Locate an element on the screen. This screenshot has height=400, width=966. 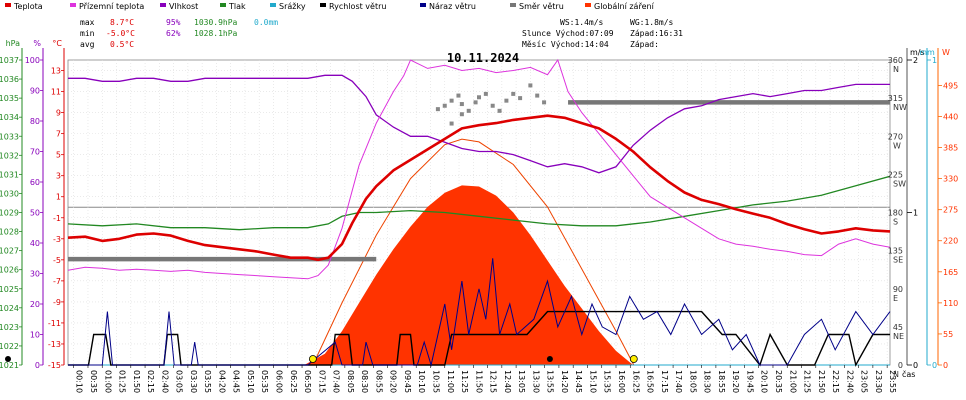
legend-label-tlak: Tlak is located at coordinates (237, 6).